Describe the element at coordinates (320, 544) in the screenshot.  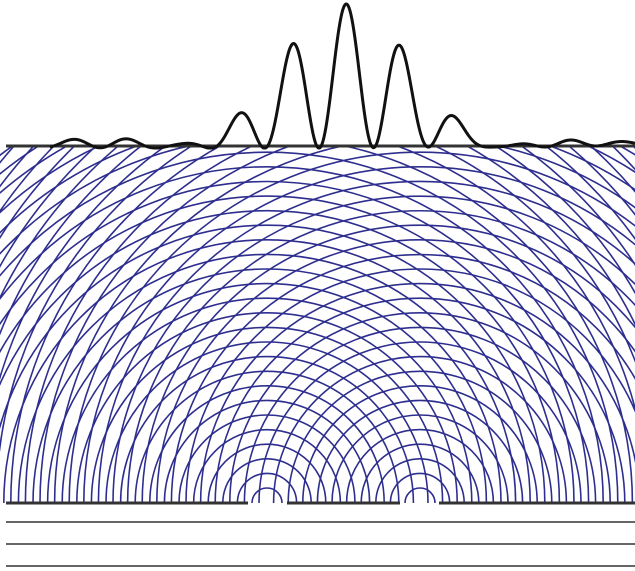
I see `incident-plane-waves` at that location.